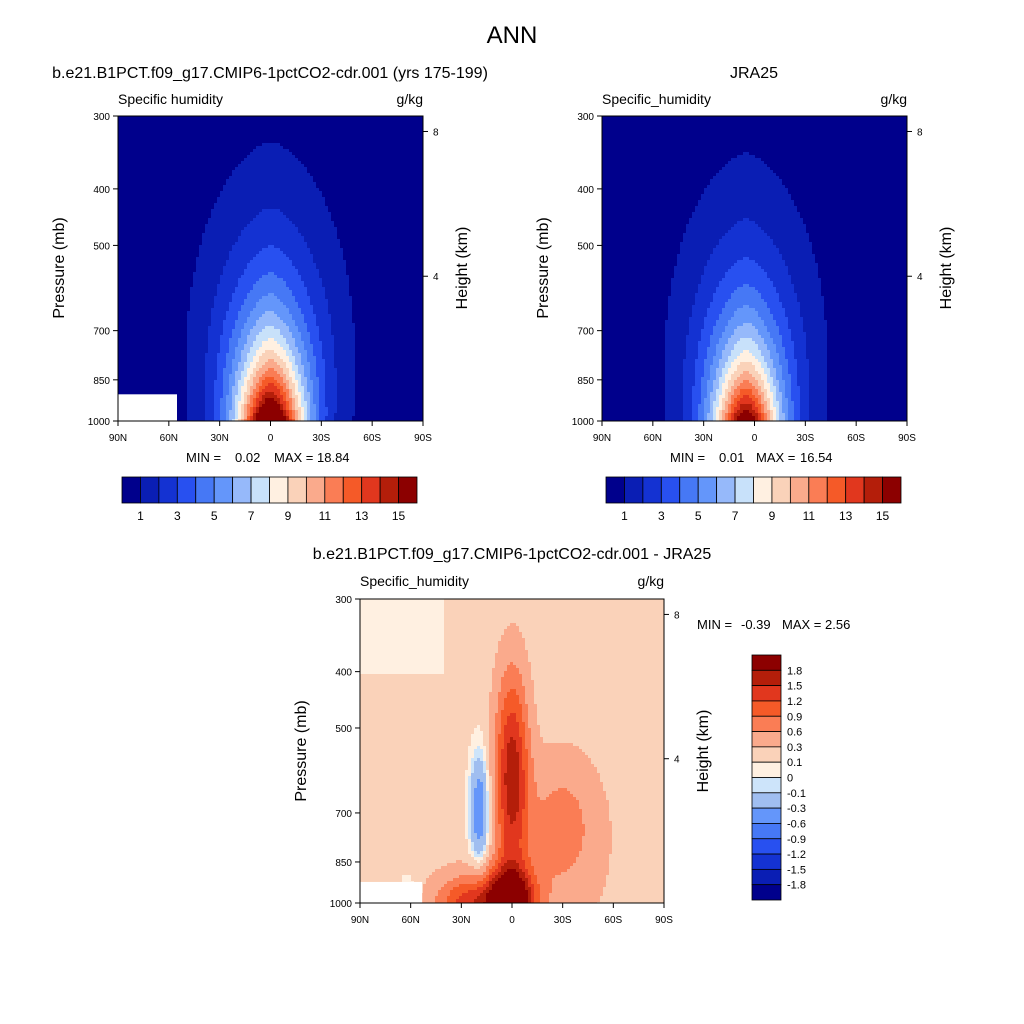  What do you see at coordinates (423, 438) in the screenshot?
I see `panel-model-xtick-label-6: 90S` at bounding box center [423, 438].